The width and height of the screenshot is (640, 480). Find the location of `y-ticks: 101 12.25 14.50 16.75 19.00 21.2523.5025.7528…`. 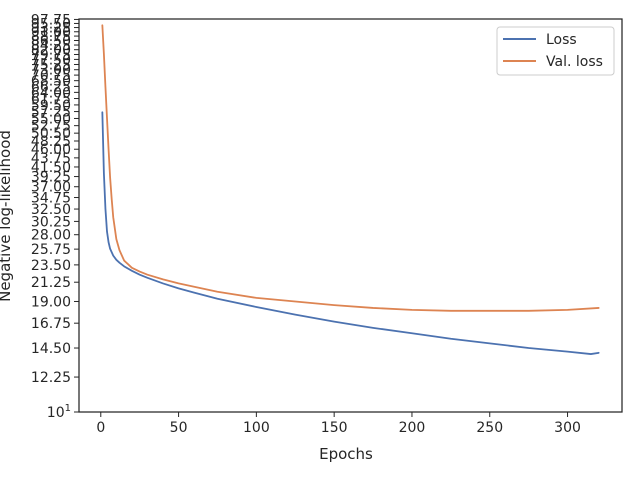

y-ticks: 101 12.25 14.50 16.75 19.00 21.2523.5025.7528… is located at coordinates (55, 216).